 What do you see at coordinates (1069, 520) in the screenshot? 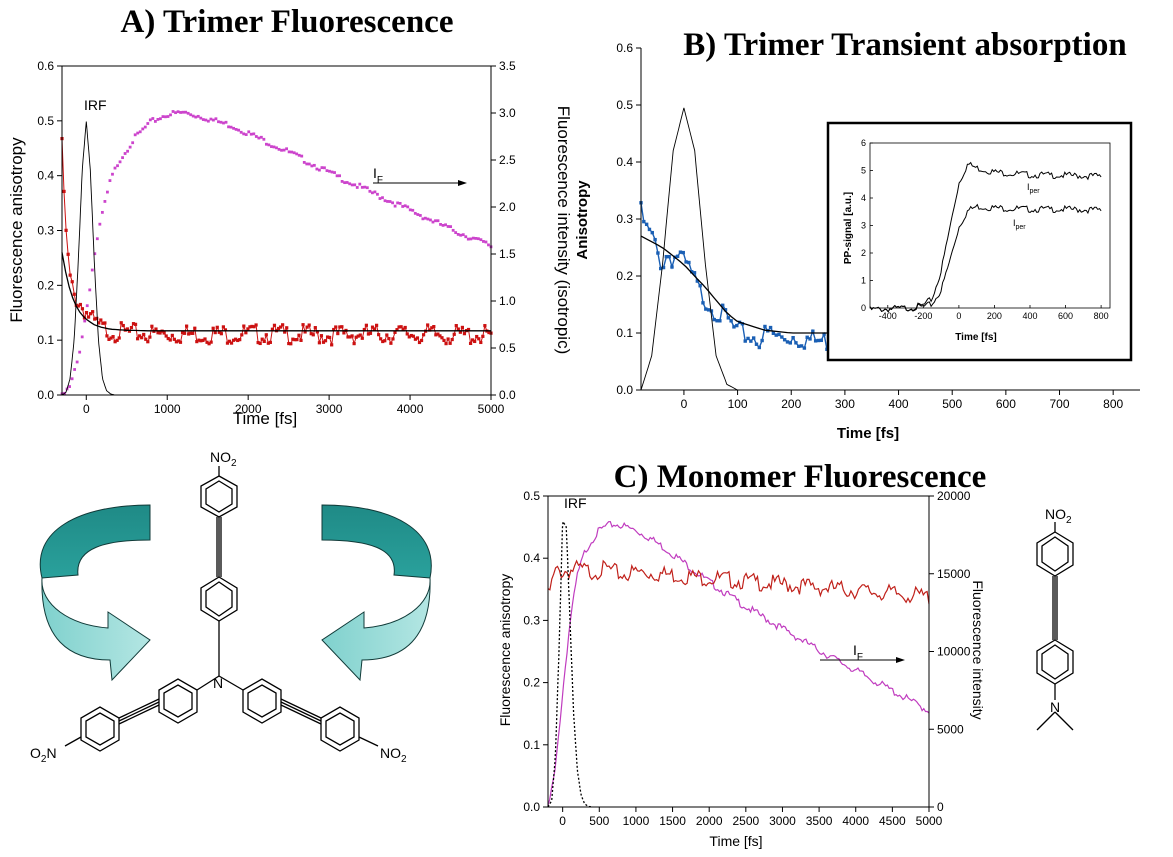
I see `chem-label-part: 2` at bounding box center [1069, 520].